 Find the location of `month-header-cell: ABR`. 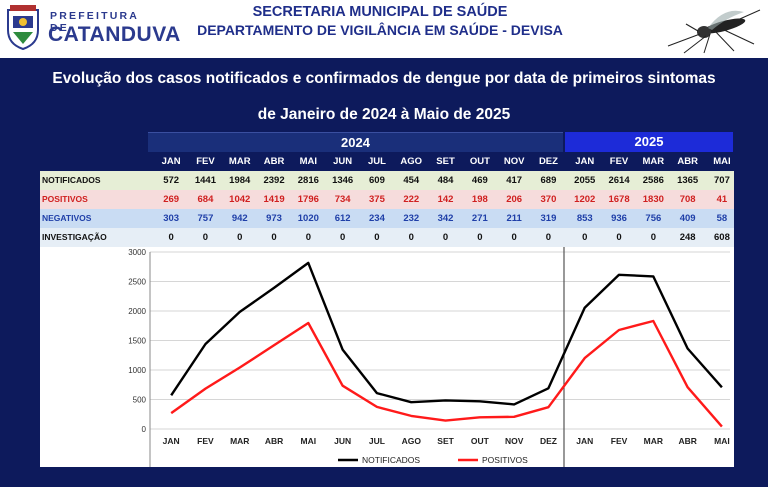

month-header-cell: ABR is located at coordinates (274, 161).